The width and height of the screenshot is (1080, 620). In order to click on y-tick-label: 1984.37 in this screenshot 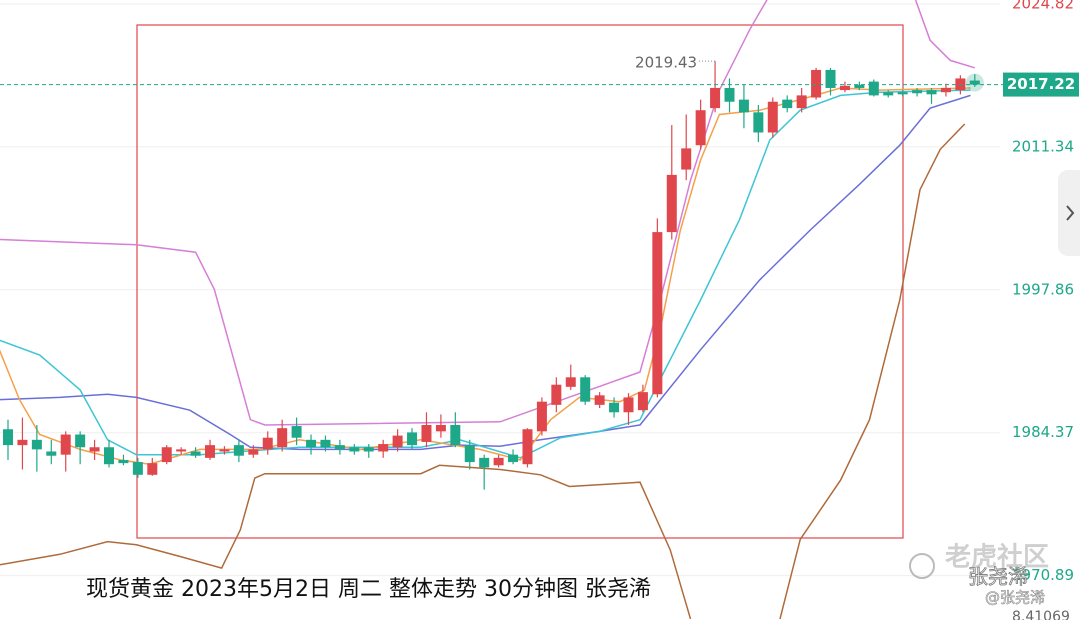, I will do `click(1043, 432)`.